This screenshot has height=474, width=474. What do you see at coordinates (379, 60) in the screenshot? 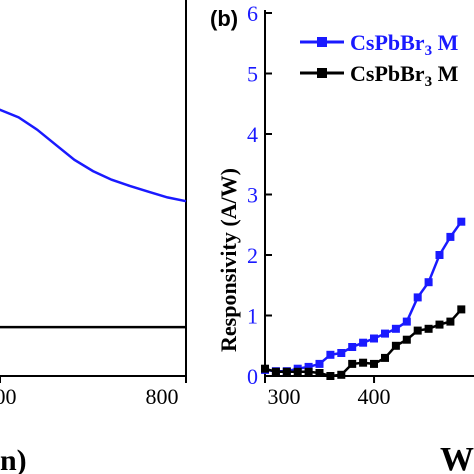
I see `panel-b-legend: CsPbBr3 M CsPbBr3 M` at bounding box center [379, 60].